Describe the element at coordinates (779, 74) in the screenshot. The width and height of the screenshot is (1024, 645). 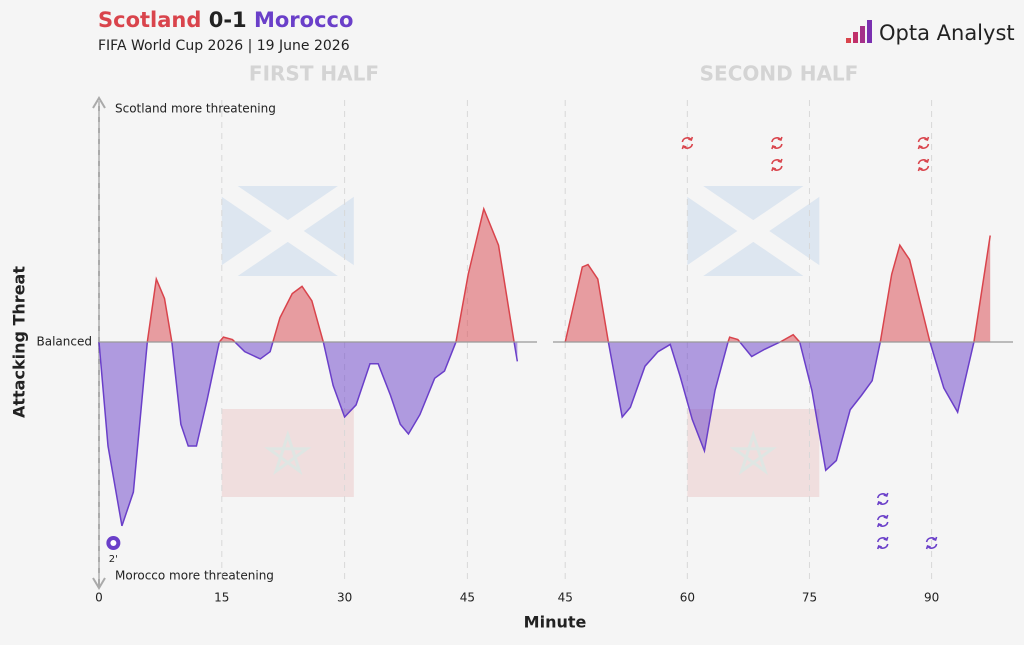
I see `panel-title: SECOND HALF` at that location.